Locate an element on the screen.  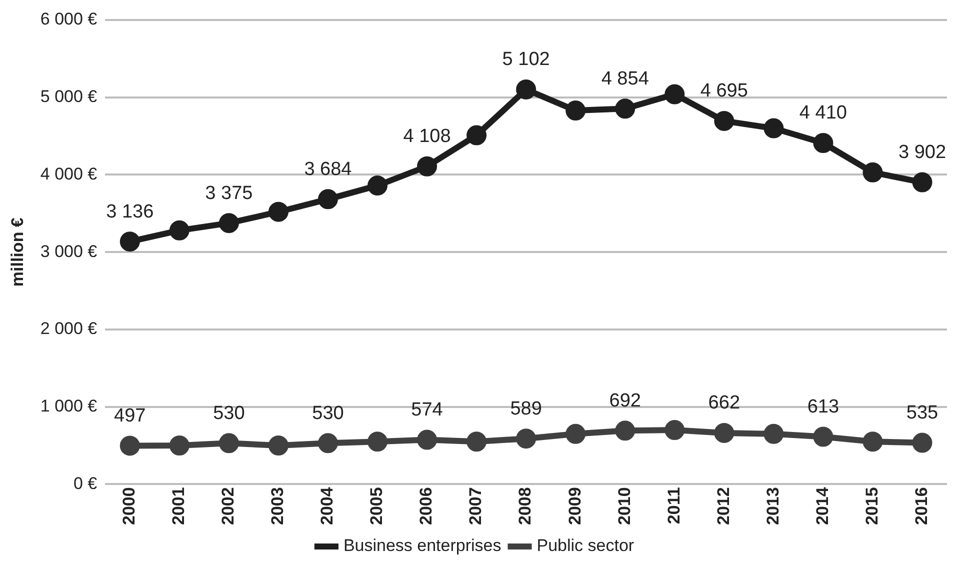
y-tick-label: 0 € is located at coordinates (85, 483).